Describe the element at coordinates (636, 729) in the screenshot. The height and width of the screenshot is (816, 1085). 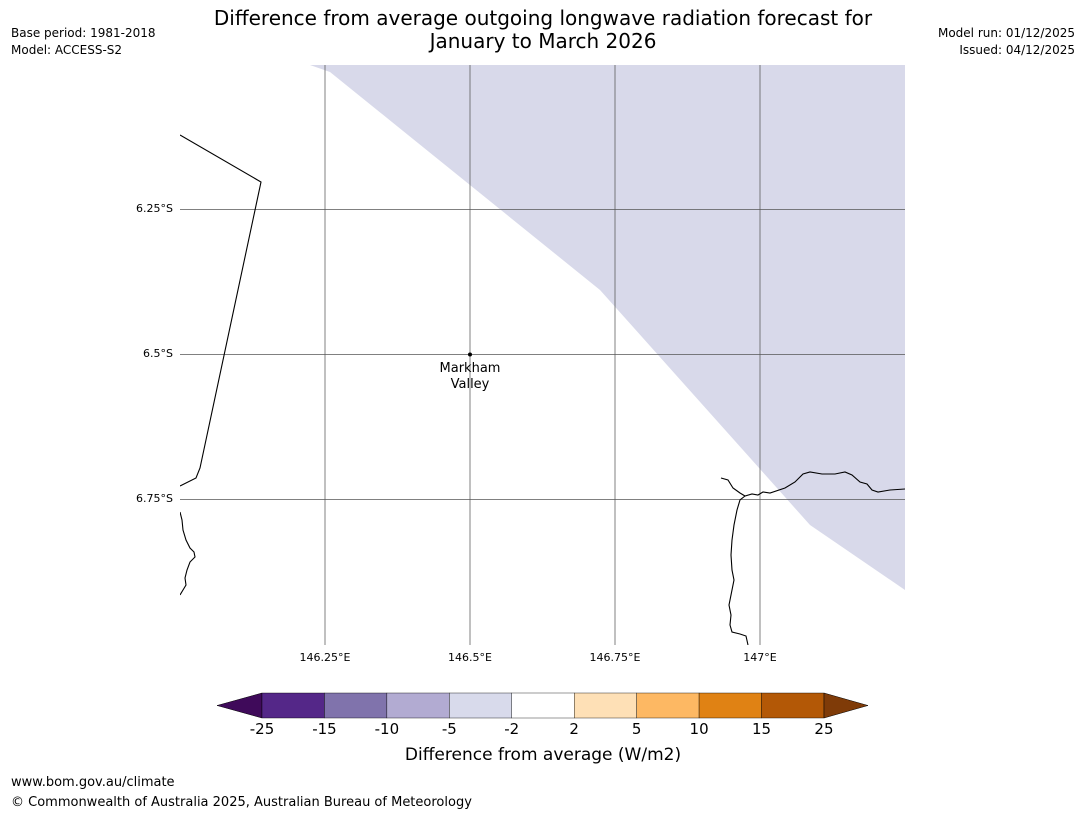
I see `colorbar-tick-label: 5` at that location.